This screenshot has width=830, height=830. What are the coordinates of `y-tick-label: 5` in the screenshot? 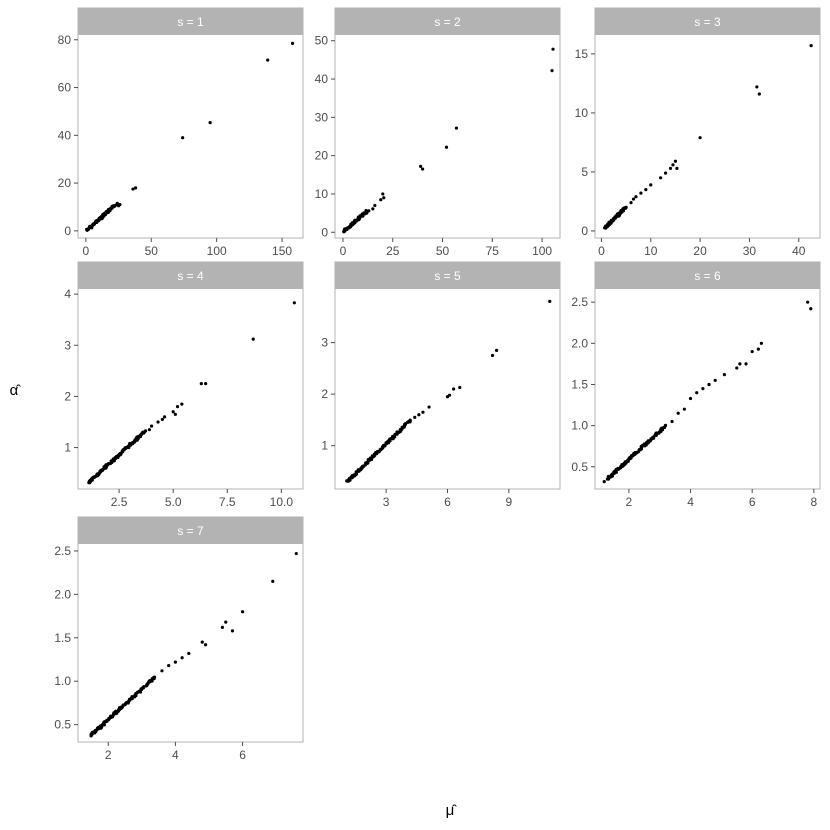 It's located at (584, 172).